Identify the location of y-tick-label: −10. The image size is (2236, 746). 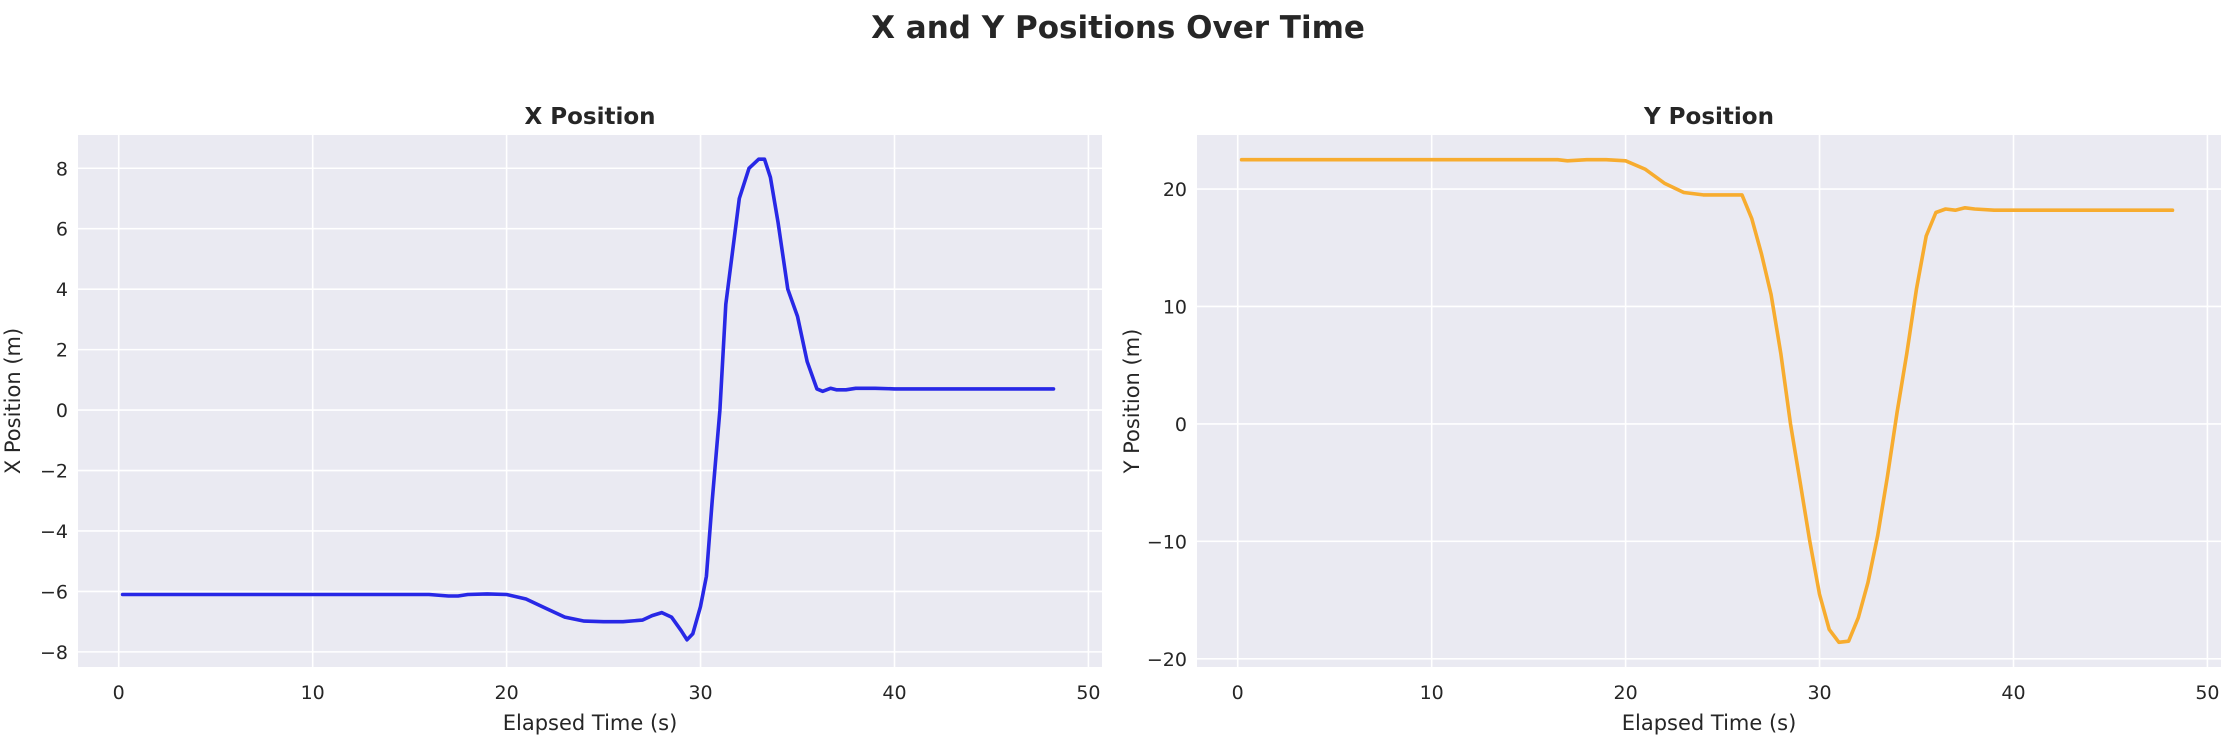
(1167, 542).